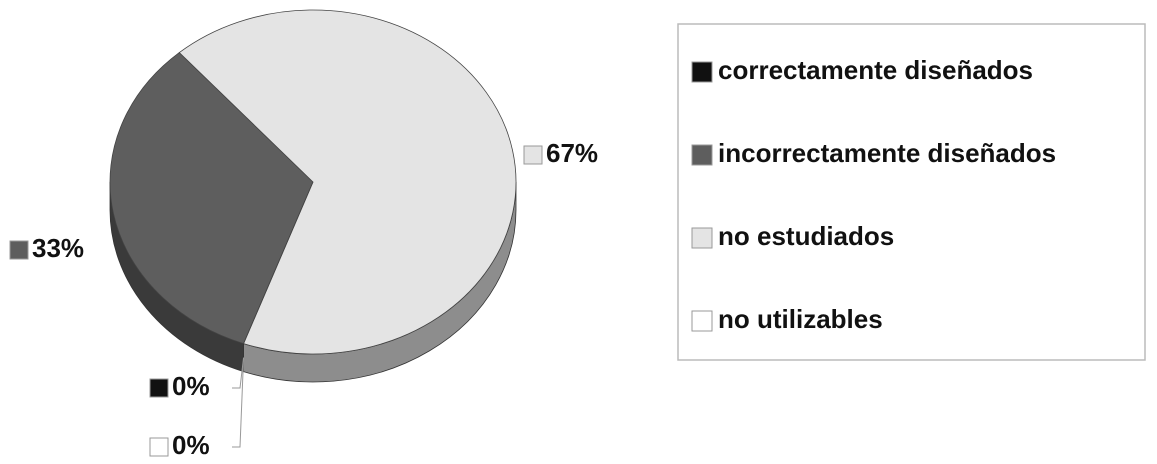 The height and width of the screenshot is (464, 1157). Describe the element at coordinates (887, 153) in the screenshot. I see `legend-label: incorrectamente diseñados` at that location.